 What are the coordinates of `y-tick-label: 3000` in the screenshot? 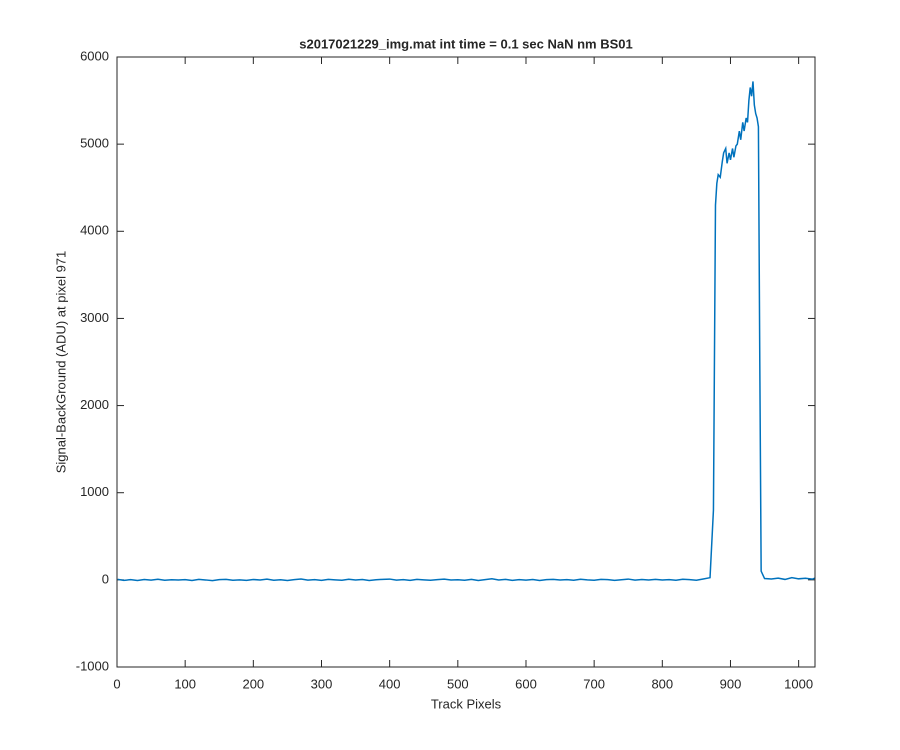 It's located at (94, 317).